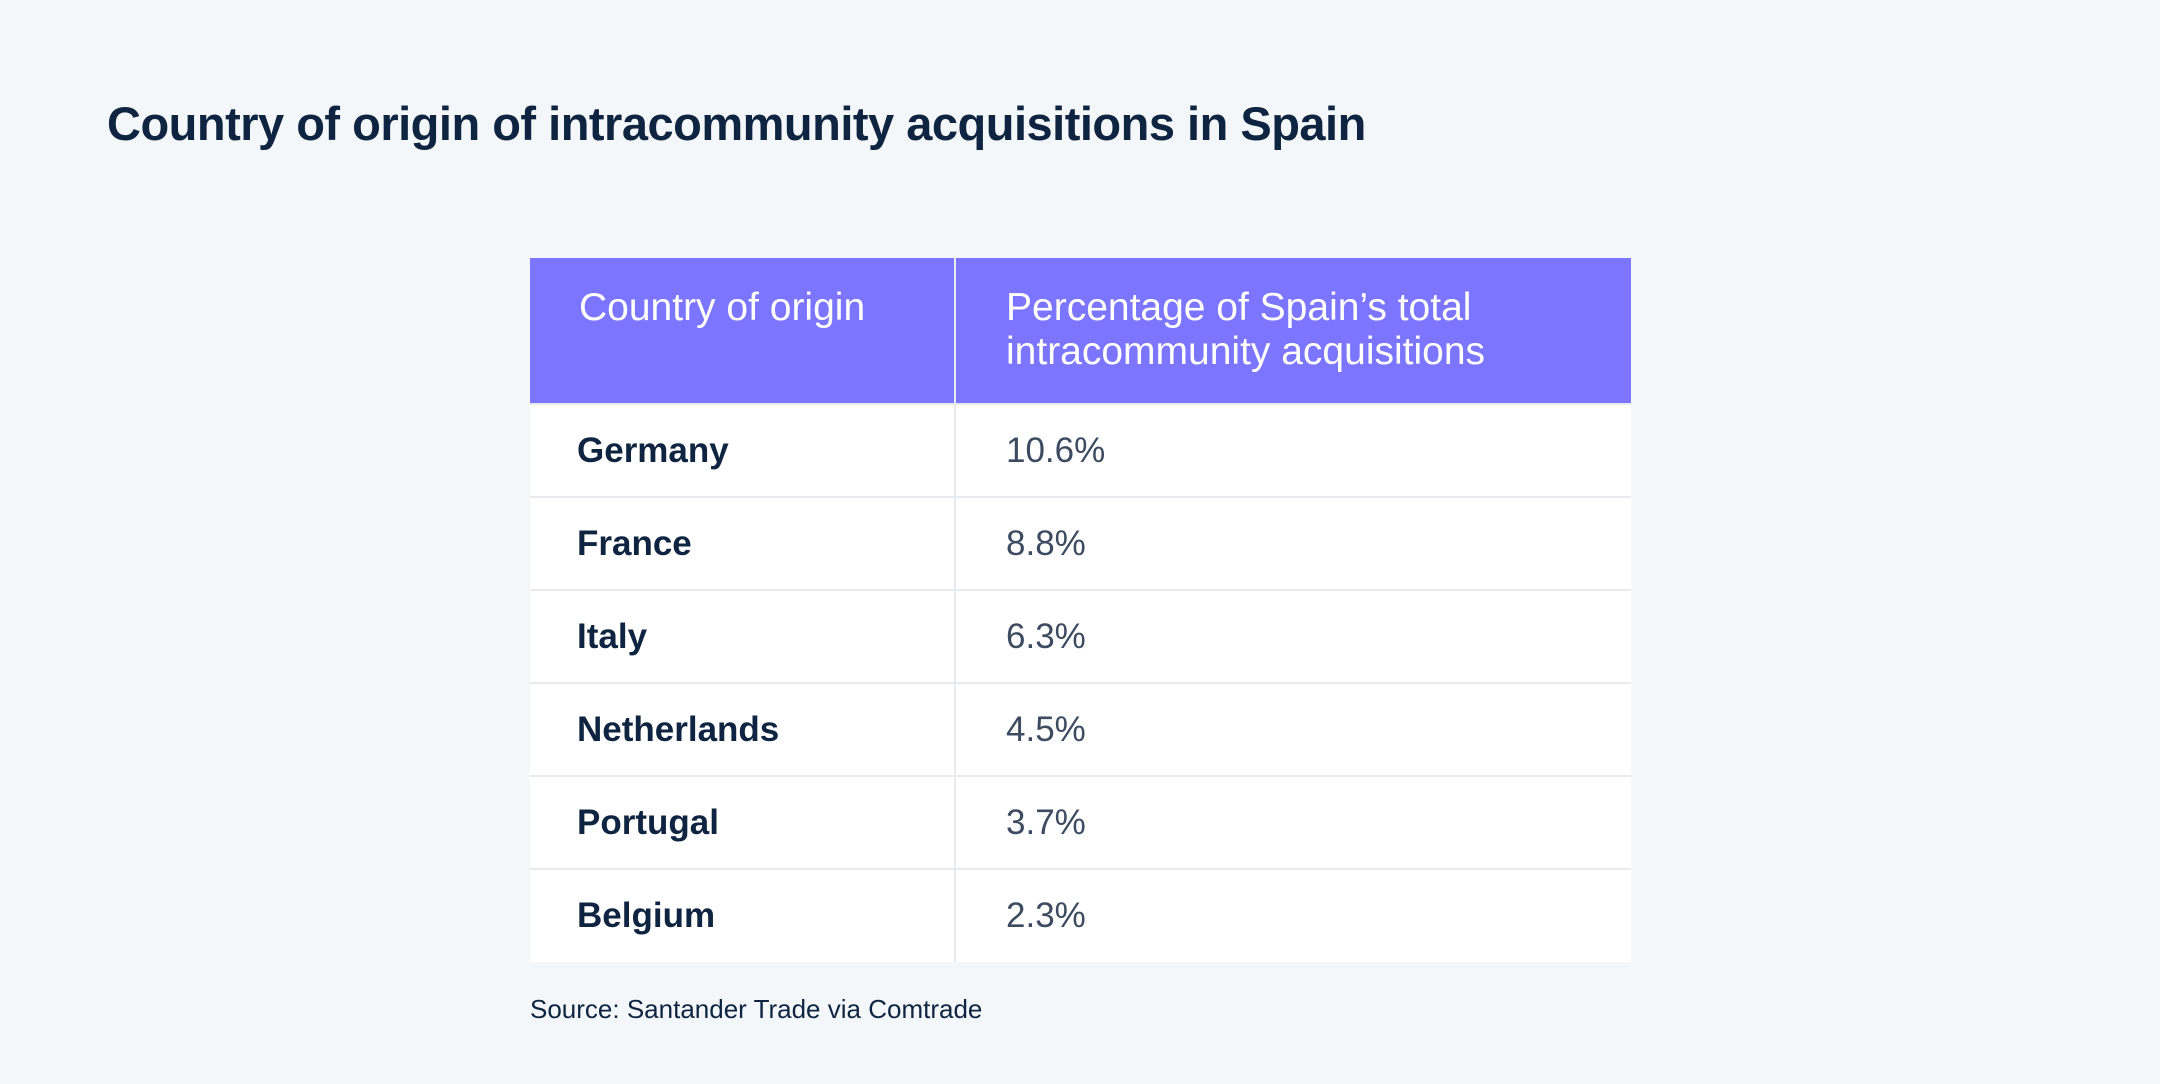 The image size is (2160, 1084). I want to click on percentage-cell: 2.3%, so click(1292, 915).